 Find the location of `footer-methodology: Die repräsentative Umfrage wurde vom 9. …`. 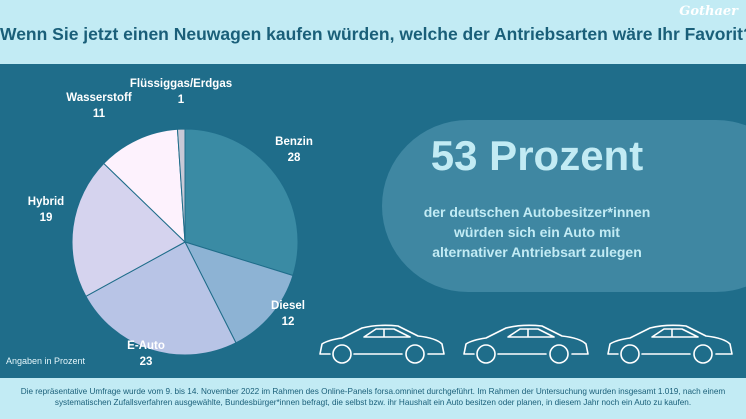

footer-methodology: Die repräsentative Umfrage wurde vom 9. … is located at coordinates (373, 397).